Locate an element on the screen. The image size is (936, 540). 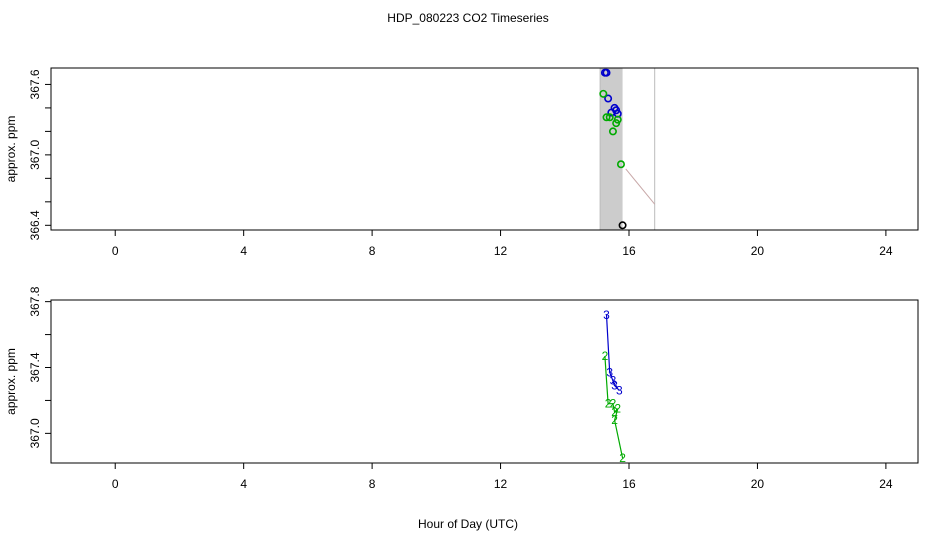
x-axis-label: Hour of Day (UTC) is located at coordinates (468, 524).